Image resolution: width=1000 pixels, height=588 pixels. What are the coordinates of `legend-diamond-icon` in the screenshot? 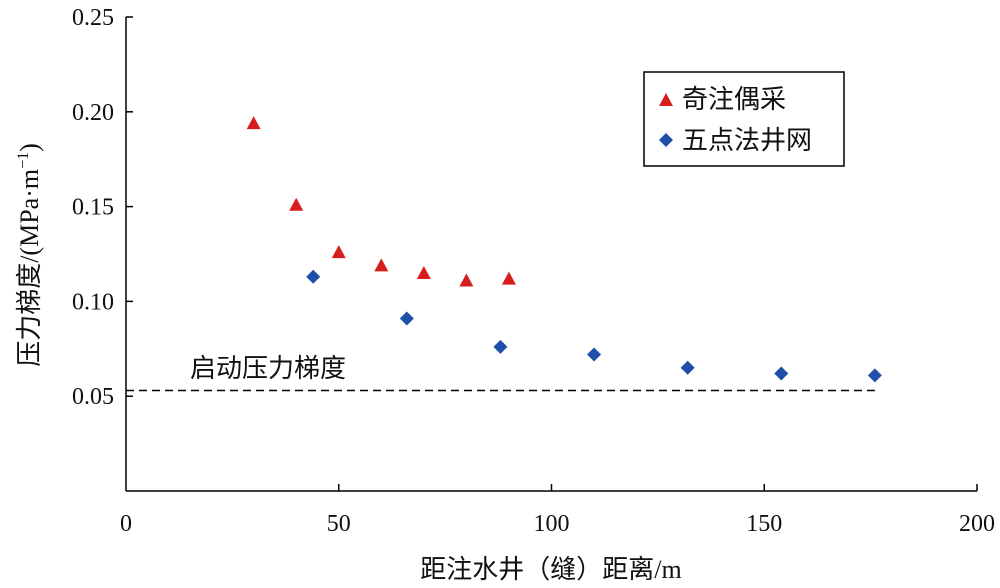 It's located at (666, 140).